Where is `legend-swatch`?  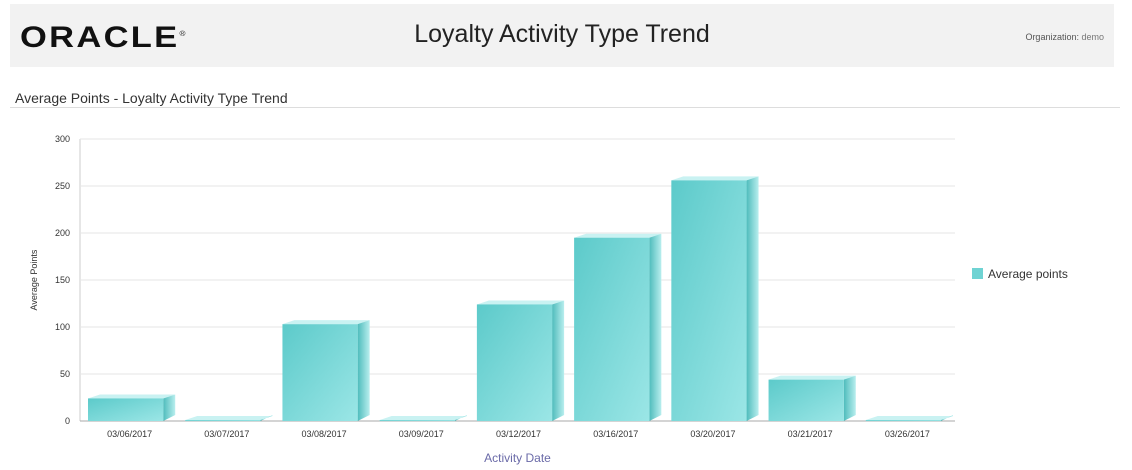
legend-swatch is located at coordinates (977, 273).